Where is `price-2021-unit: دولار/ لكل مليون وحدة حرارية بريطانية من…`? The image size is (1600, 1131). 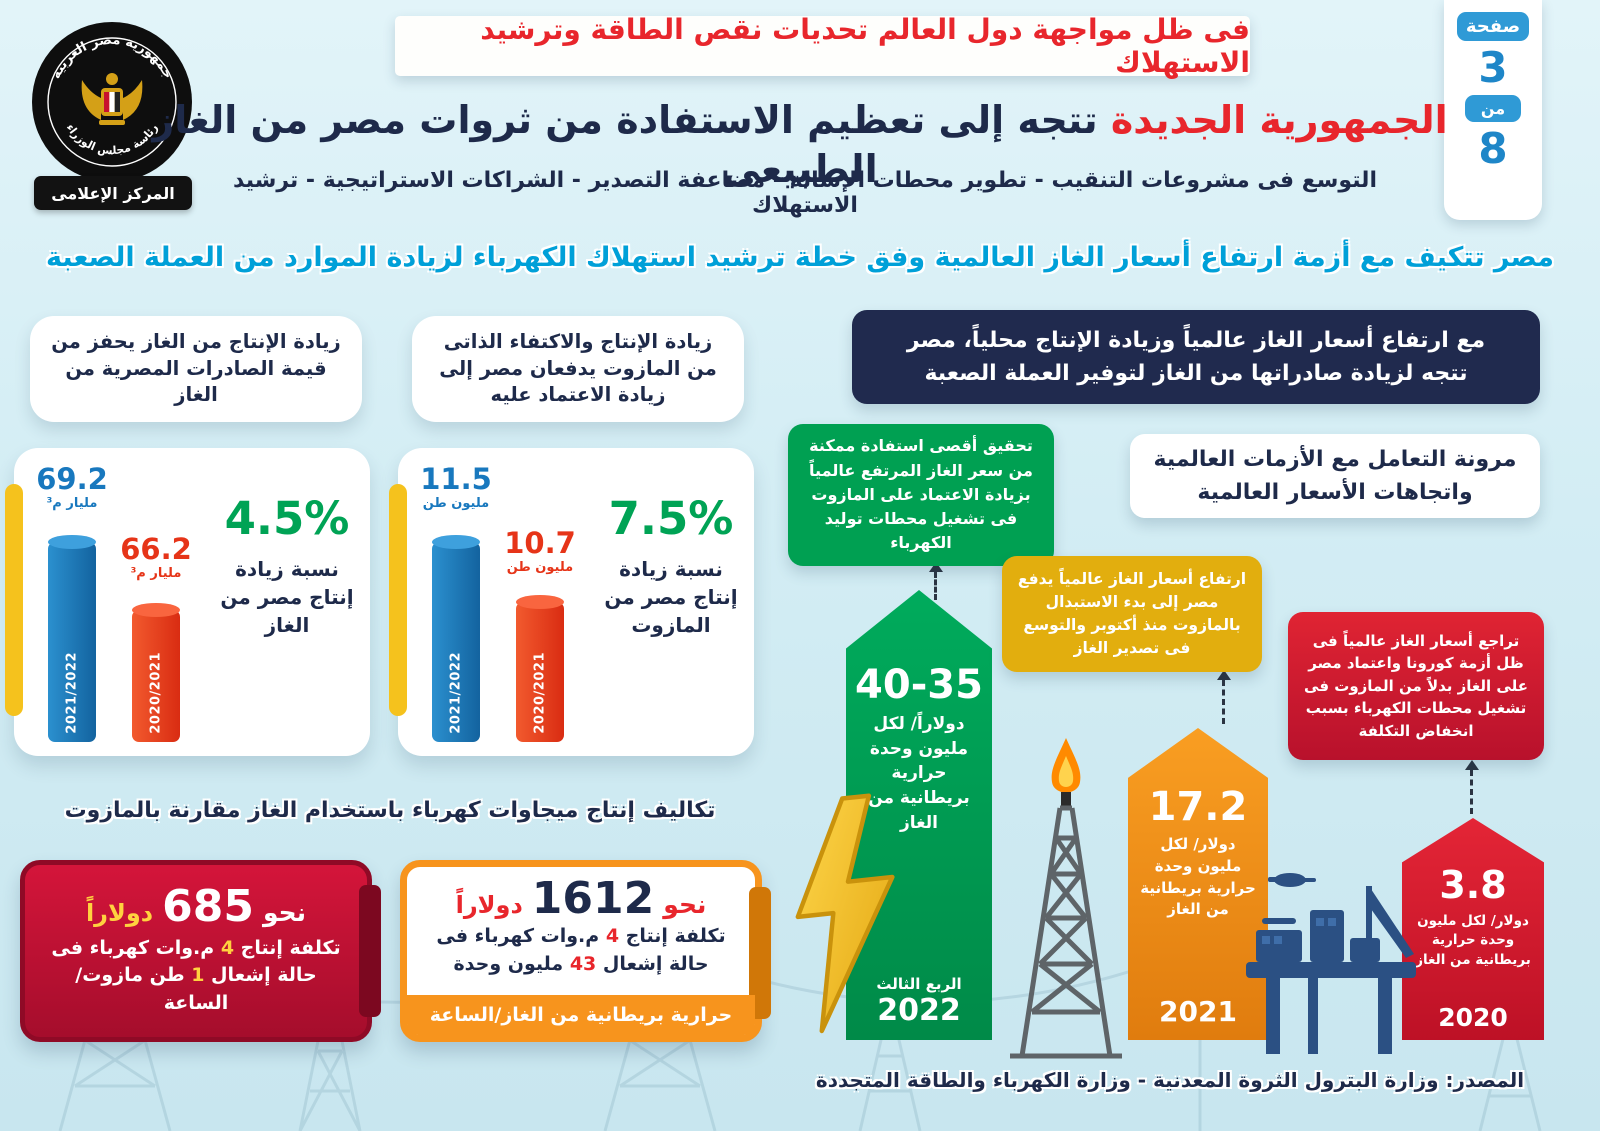
price-2021-unit: دولار/ لكل مليون وحدة حرارية بريطانية من… is located at coordinates (1198, 877).